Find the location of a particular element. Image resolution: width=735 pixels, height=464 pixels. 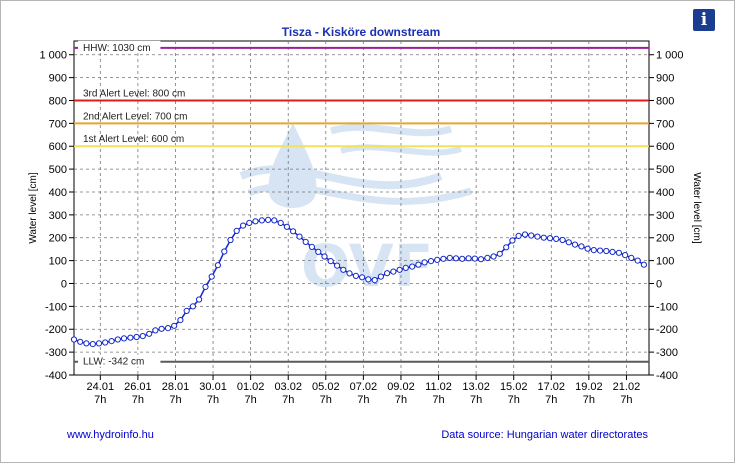

threshold-label-bg is located at coordinates (119, 46).